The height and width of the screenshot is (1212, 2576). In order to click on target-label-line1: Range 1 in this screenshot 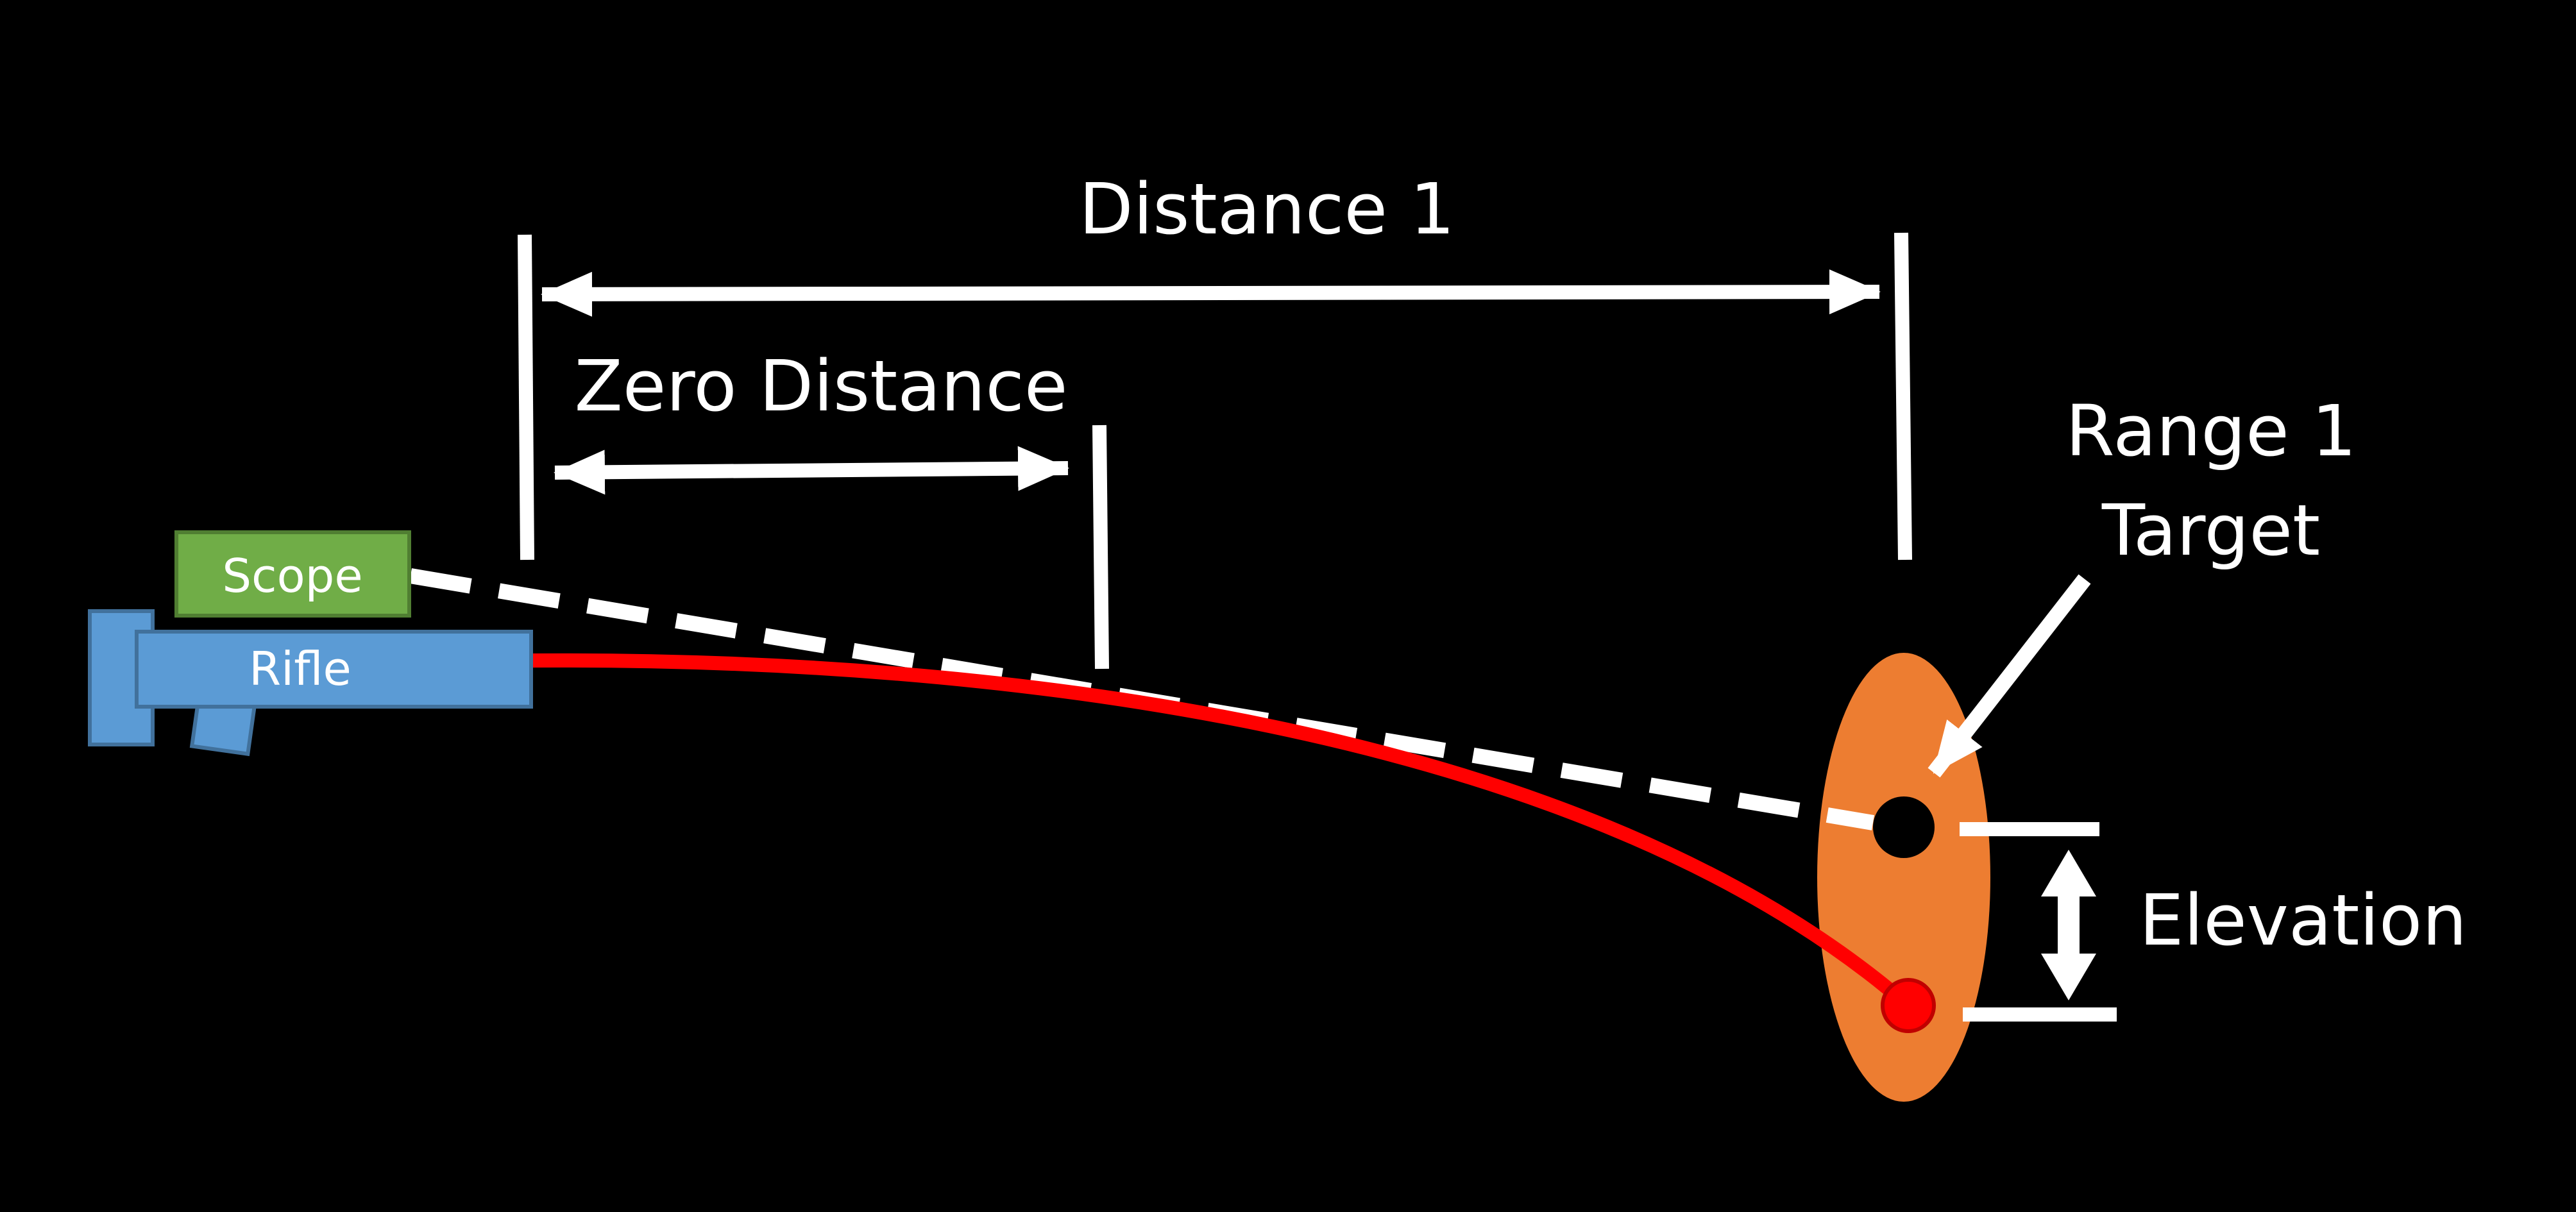, I will do `click(2211, 431)`.